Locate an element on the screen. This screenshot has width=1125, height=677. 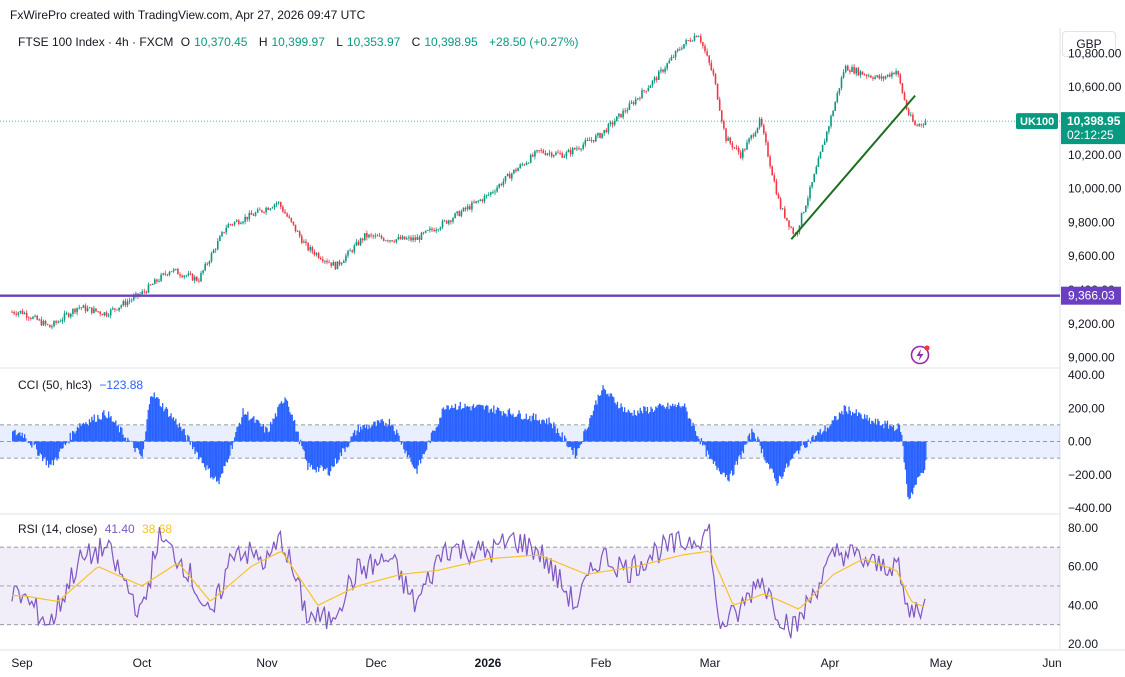
symbol-label: FTSE 100 Index · 4h · FXCM is located at coordinates (96, 42).